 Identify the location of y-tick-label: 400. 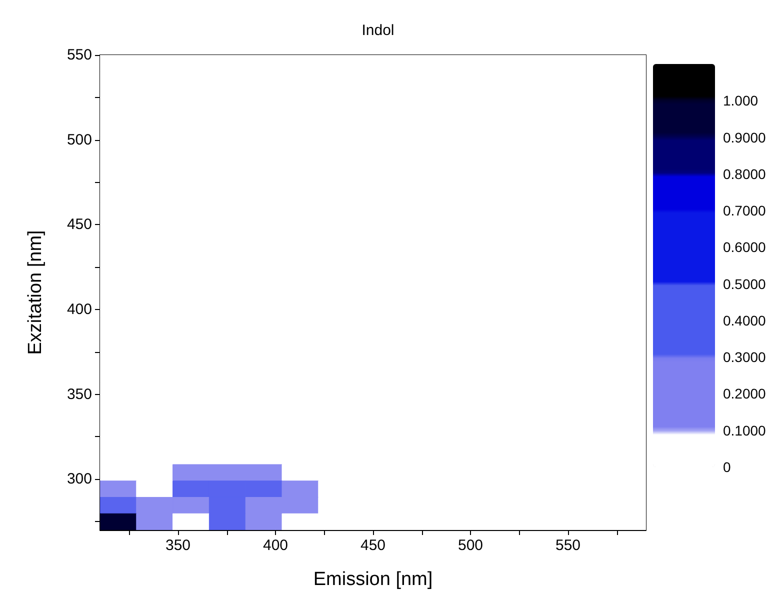
(79, 309).